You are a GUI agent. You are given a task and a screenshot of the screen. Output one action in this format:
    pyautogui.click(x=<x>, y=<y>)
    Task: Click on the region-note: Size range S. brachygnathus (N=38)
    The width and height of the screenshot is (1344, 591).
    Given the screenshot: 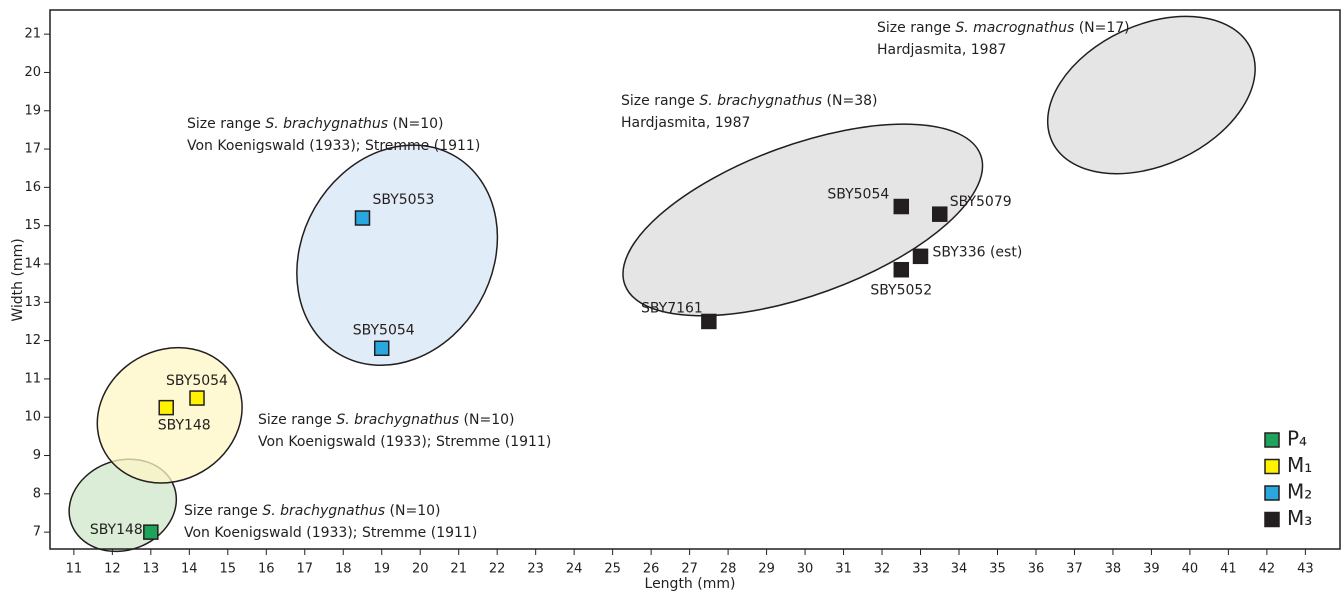 What is the action you would take?
    pyautogui.click(x=749, y=101)
    